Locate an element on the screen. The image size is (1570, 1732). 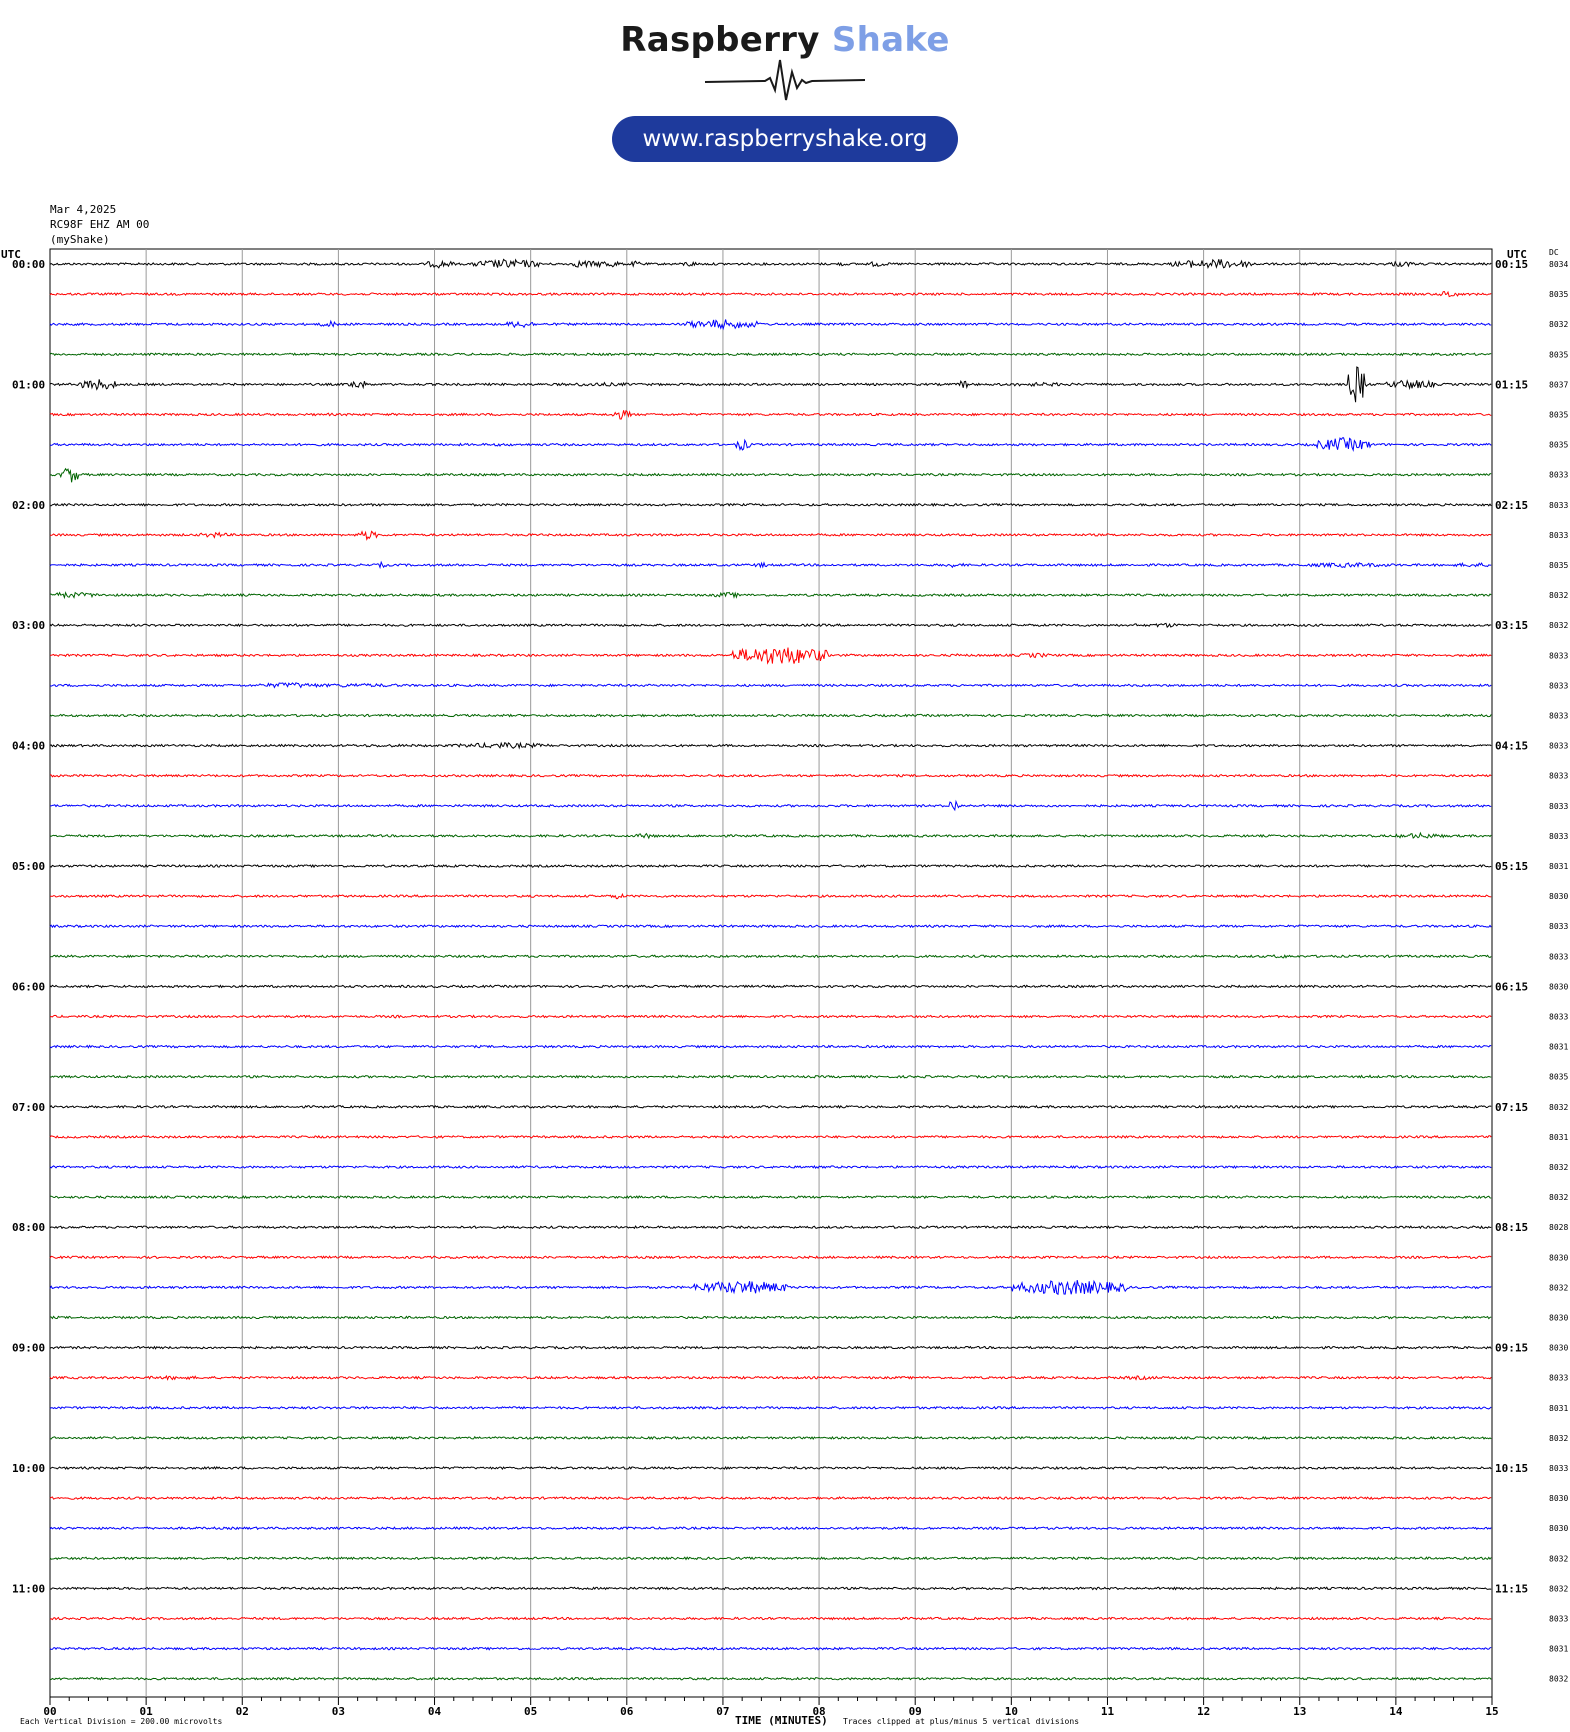
x-axis-label: TIME (MINUTES) is located at coordinates (781, 1720).